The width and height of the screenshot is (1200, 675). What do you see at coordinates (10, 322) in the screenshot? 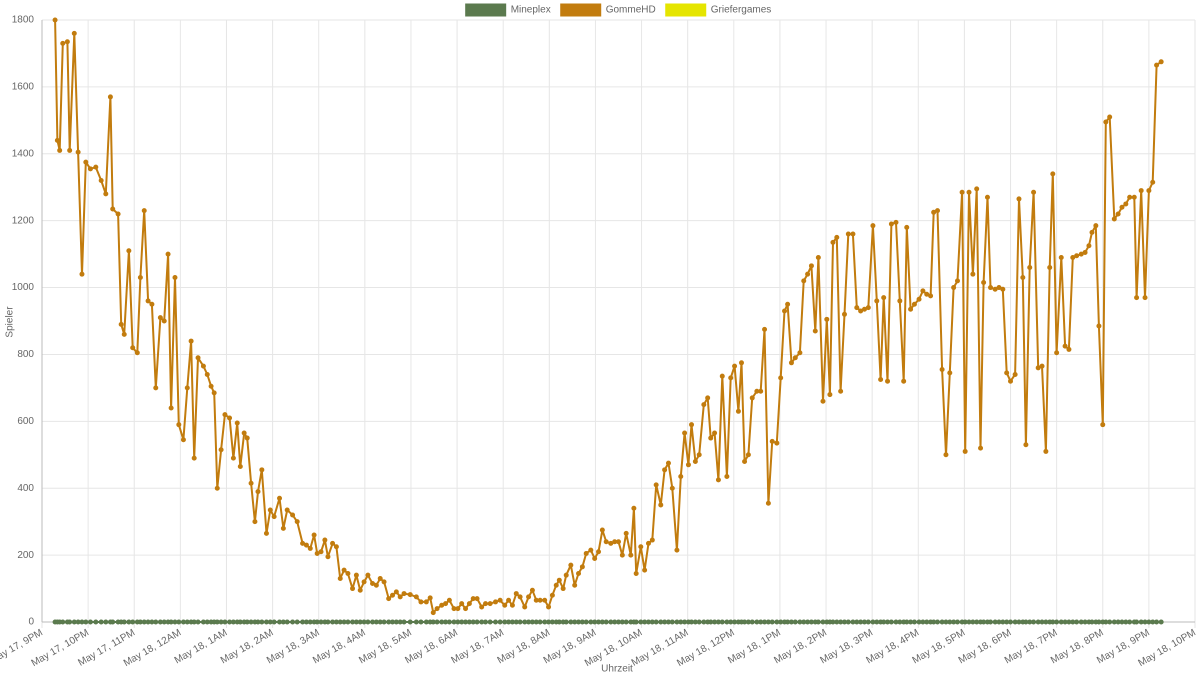
I see `y-axis-title: Spieler` at bounding box center [10, 322].